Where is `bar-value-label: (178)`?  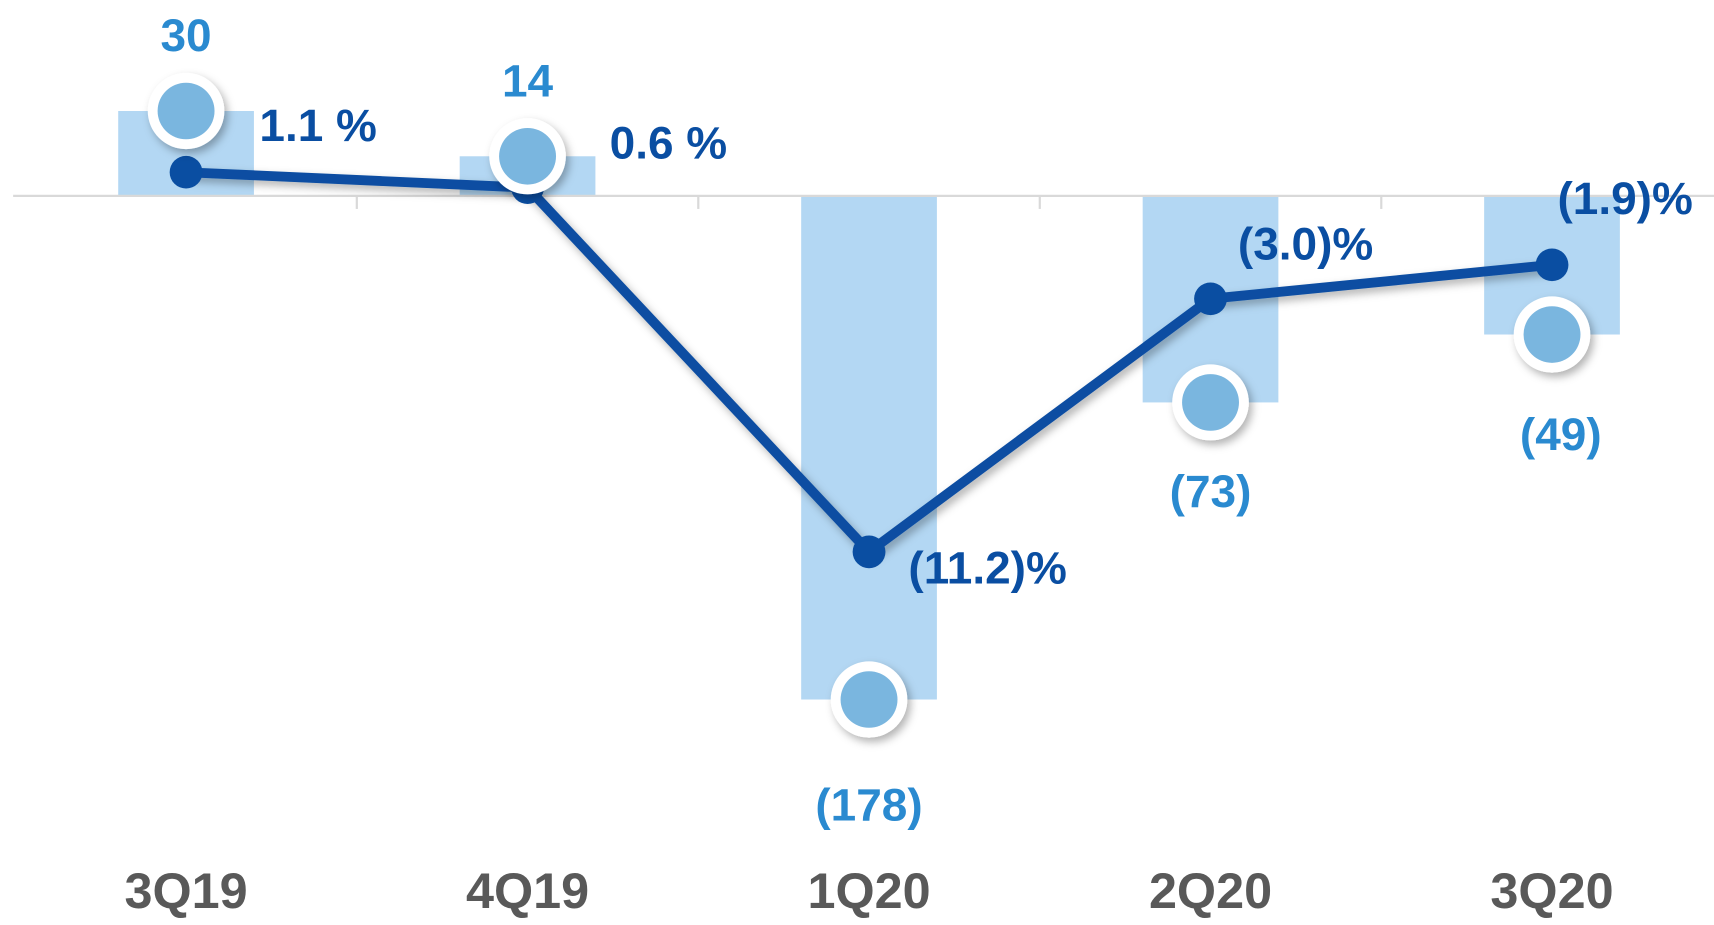
bar-value-label: (178) is located at coordinates (868, 805).